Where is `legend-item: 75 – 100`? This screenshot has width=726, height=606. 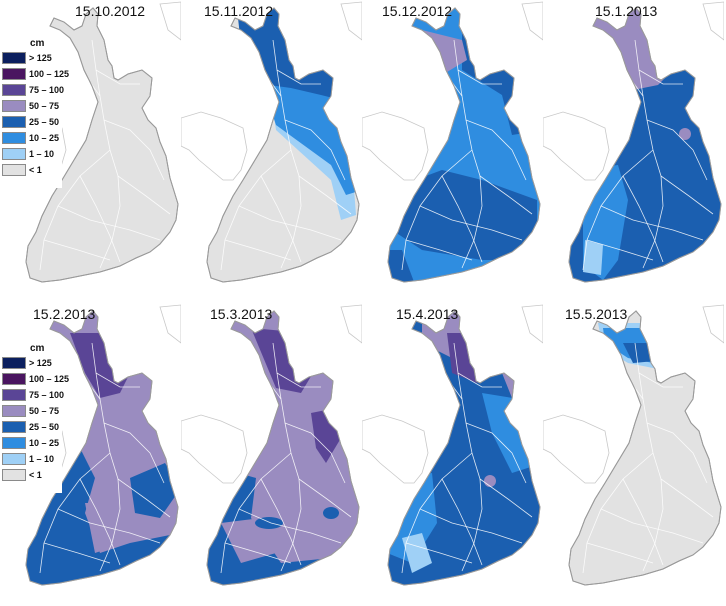
legend-item: 75 – 100 is located at coordinates (33, 395).